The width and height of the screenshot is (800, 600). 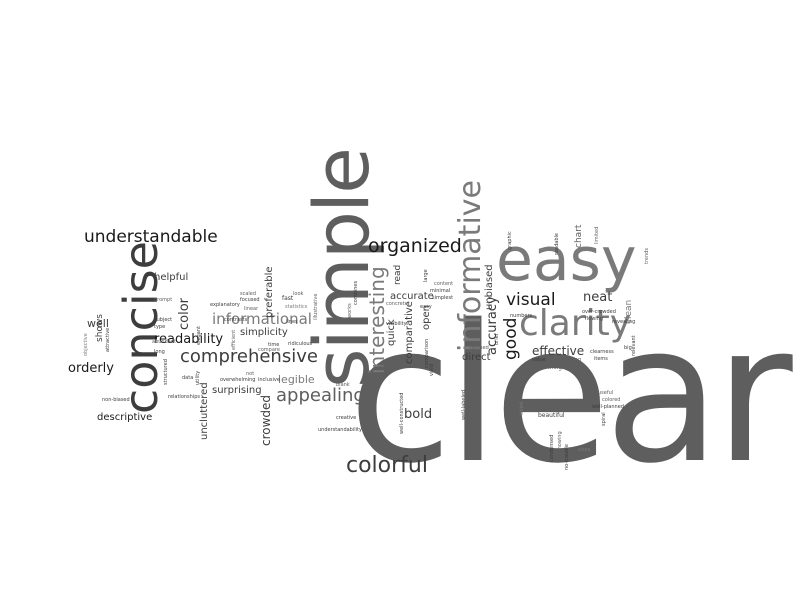 I want to click on word-effective: effective, so click(x=558, y=351).